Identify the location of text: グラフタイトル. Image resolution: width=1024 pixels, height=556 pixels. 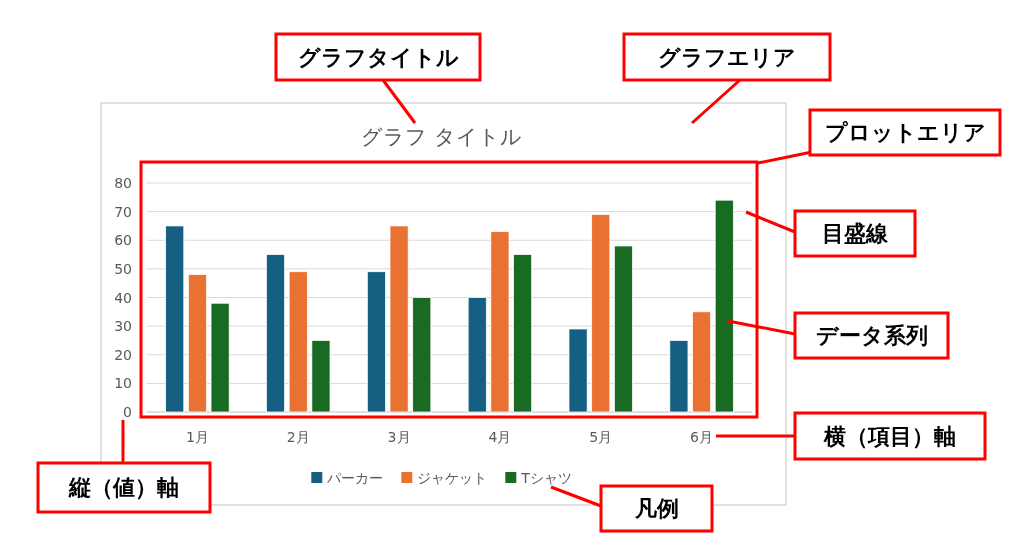
(378, 57).